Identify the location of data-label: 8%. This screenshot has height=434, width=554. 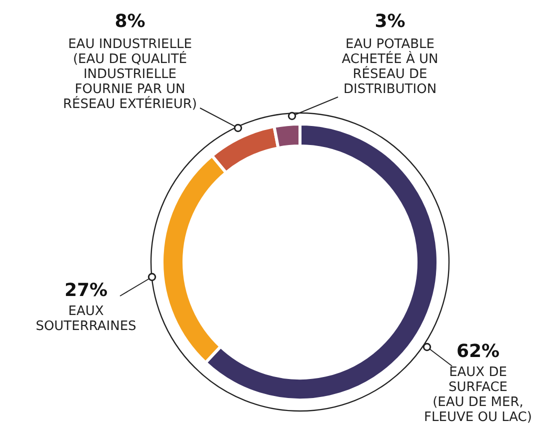
(130, 21).